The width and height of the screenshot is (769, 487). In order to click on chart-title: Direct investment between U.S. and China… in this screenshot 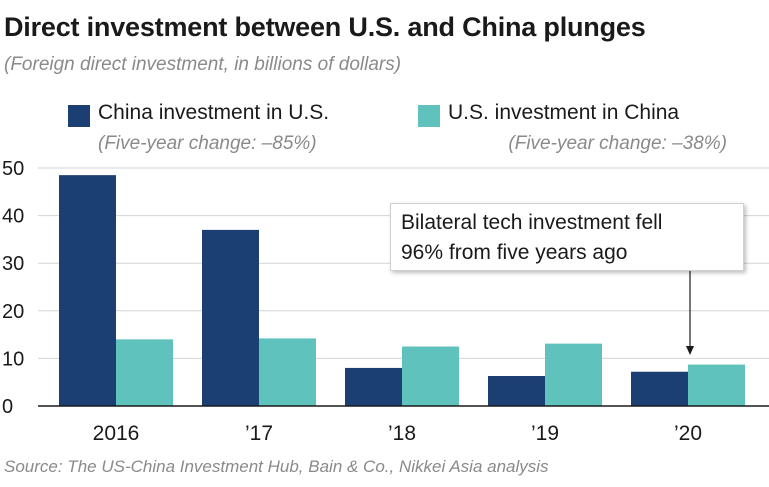, I will do `click(325, 27)`.